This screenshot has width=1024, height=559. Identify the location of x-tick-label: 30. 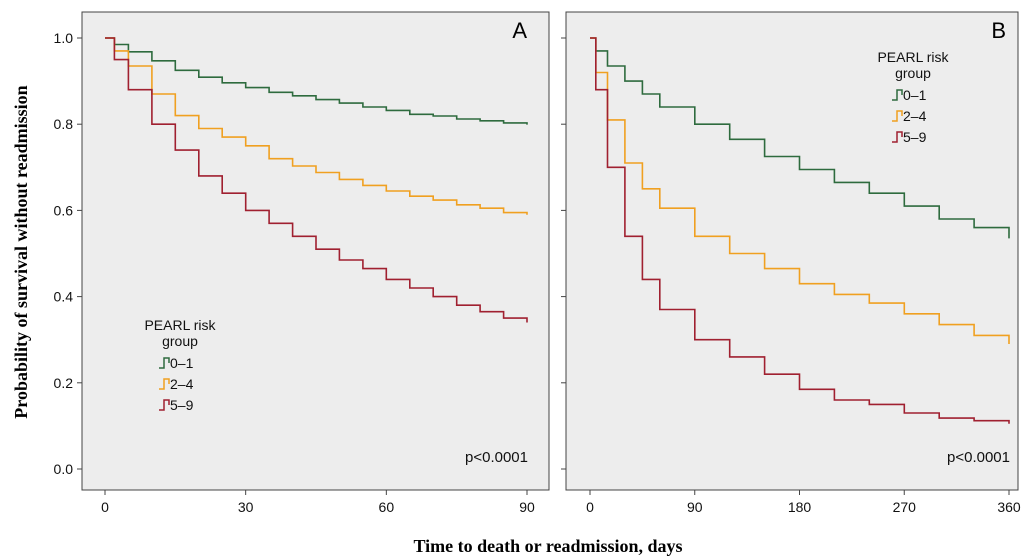
(246, 507).